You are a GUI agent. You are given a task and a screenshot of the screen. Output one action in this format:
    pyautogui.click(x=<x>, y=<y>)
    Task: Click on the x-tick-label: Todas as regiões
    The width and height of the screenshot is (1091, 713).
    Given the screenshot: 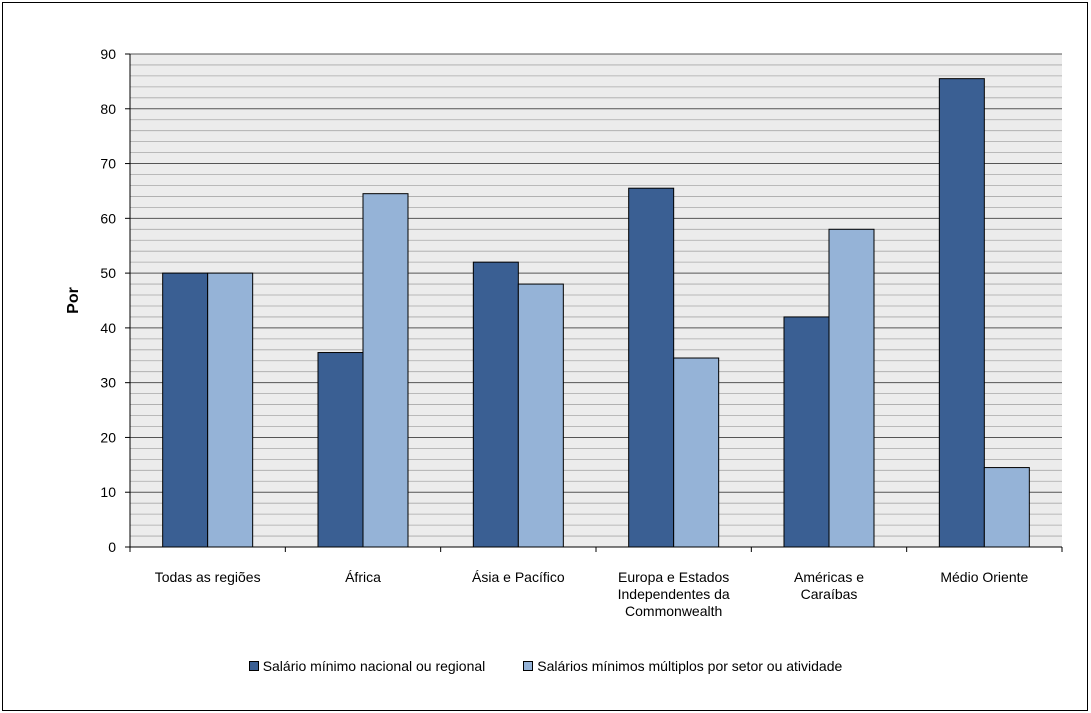 What is the action you would take?
    pyautogui.click(x=208, y=577)
    